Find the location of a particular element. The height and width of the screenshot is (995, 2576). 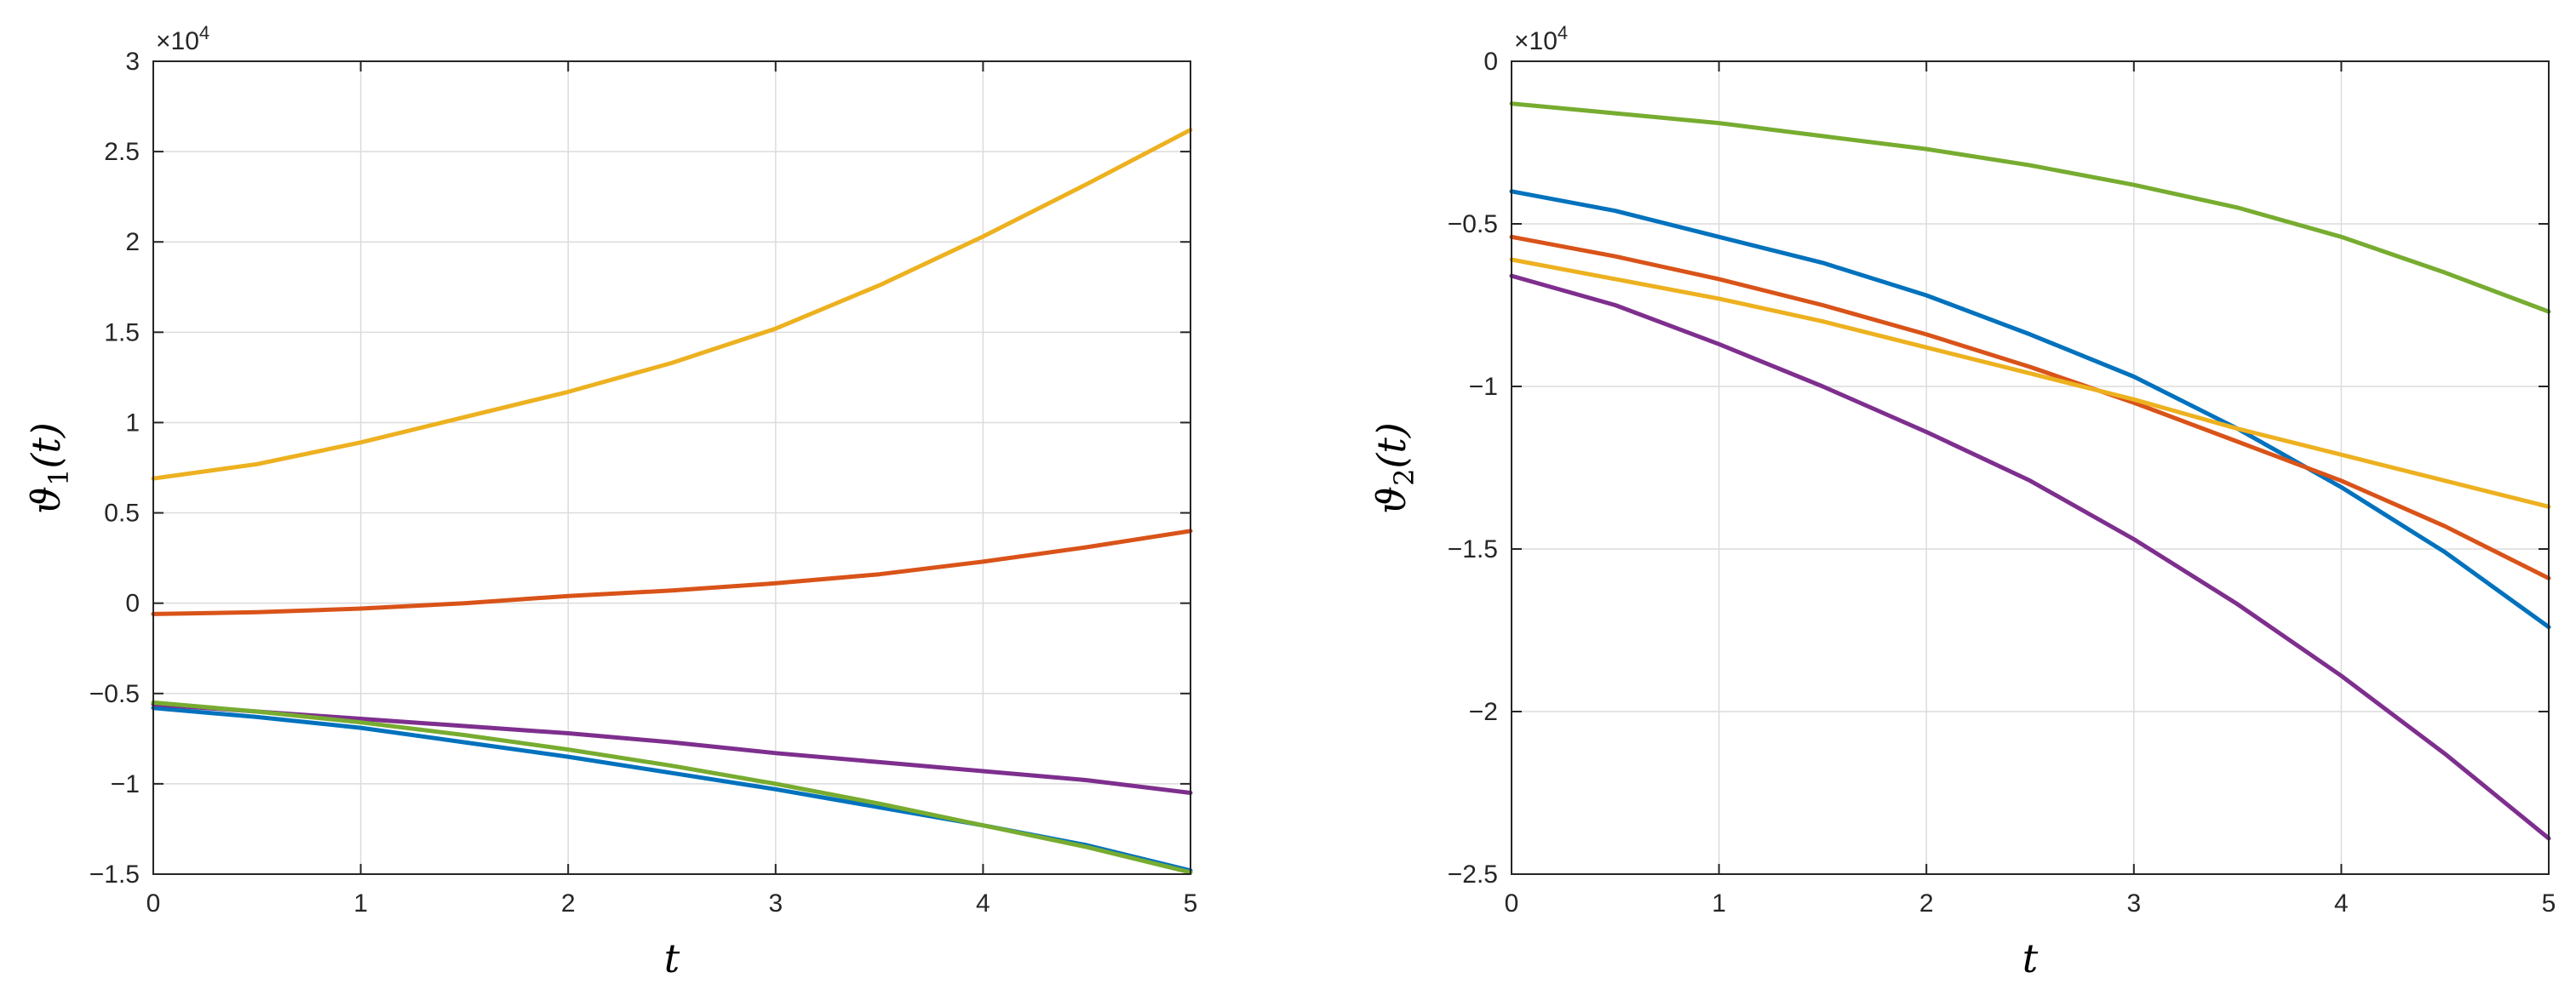

y-tick-label: 3 is located at coordinates (132, 62).